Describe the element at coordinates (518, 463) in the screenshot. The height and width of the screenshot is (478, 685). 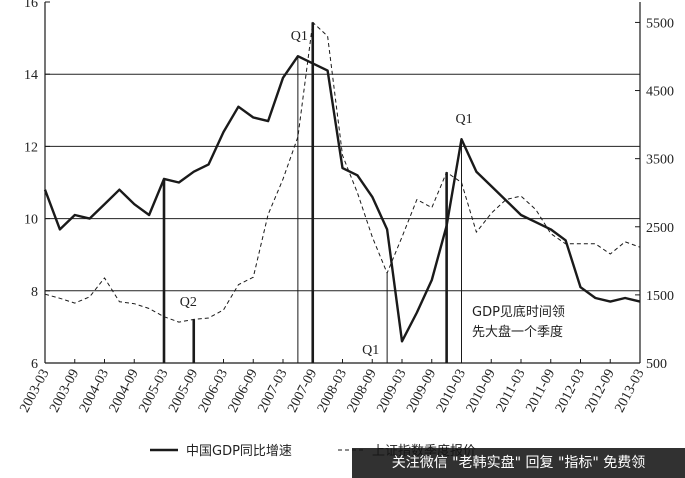
I see `watermark-banner: 关注微信 "老韩实盘" 回复 "指标" 免费领` at that location.